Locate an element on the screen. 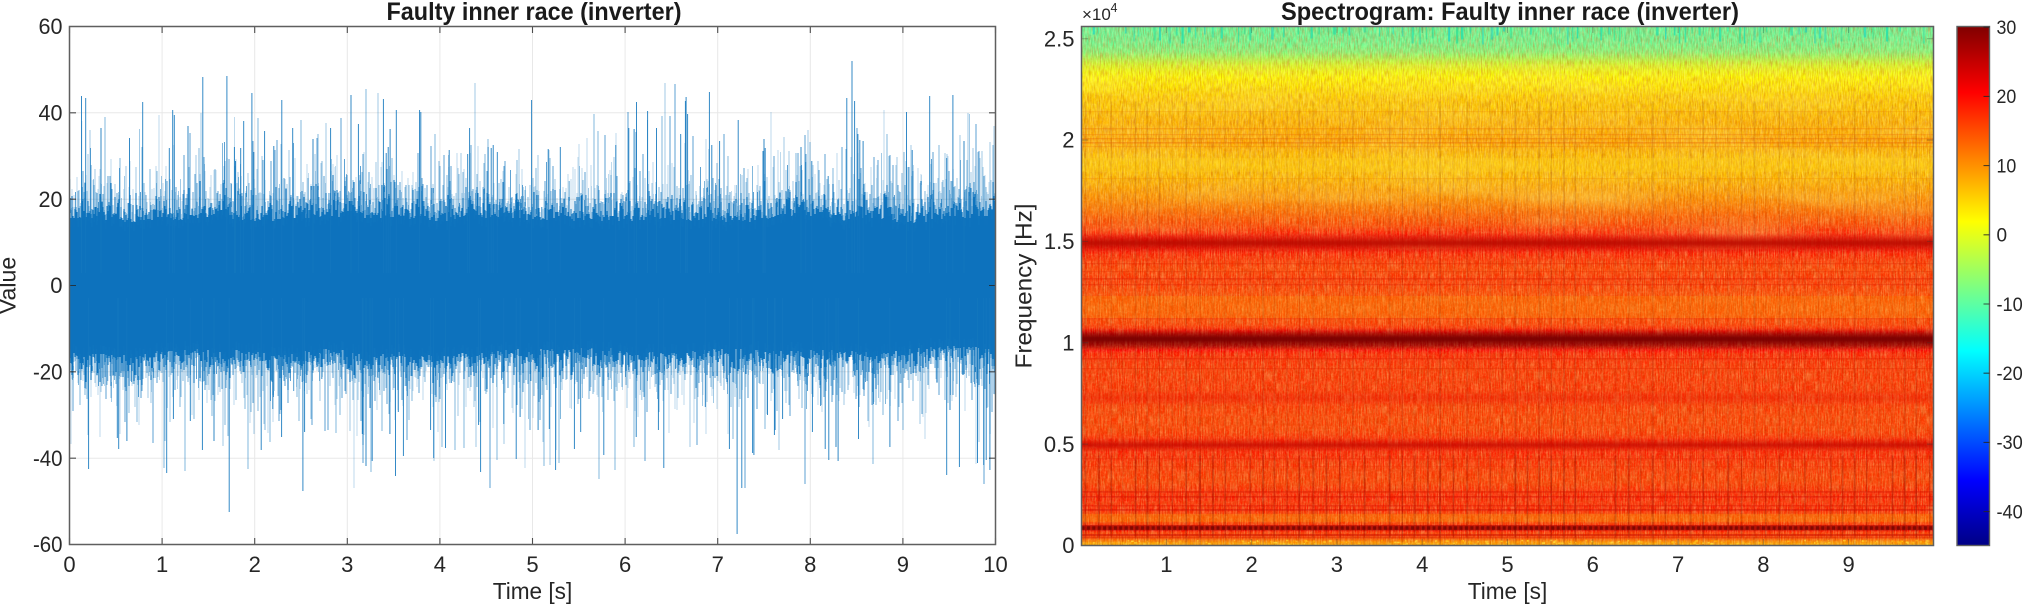  svg-text: 40 is located at coordinates (51, 113).